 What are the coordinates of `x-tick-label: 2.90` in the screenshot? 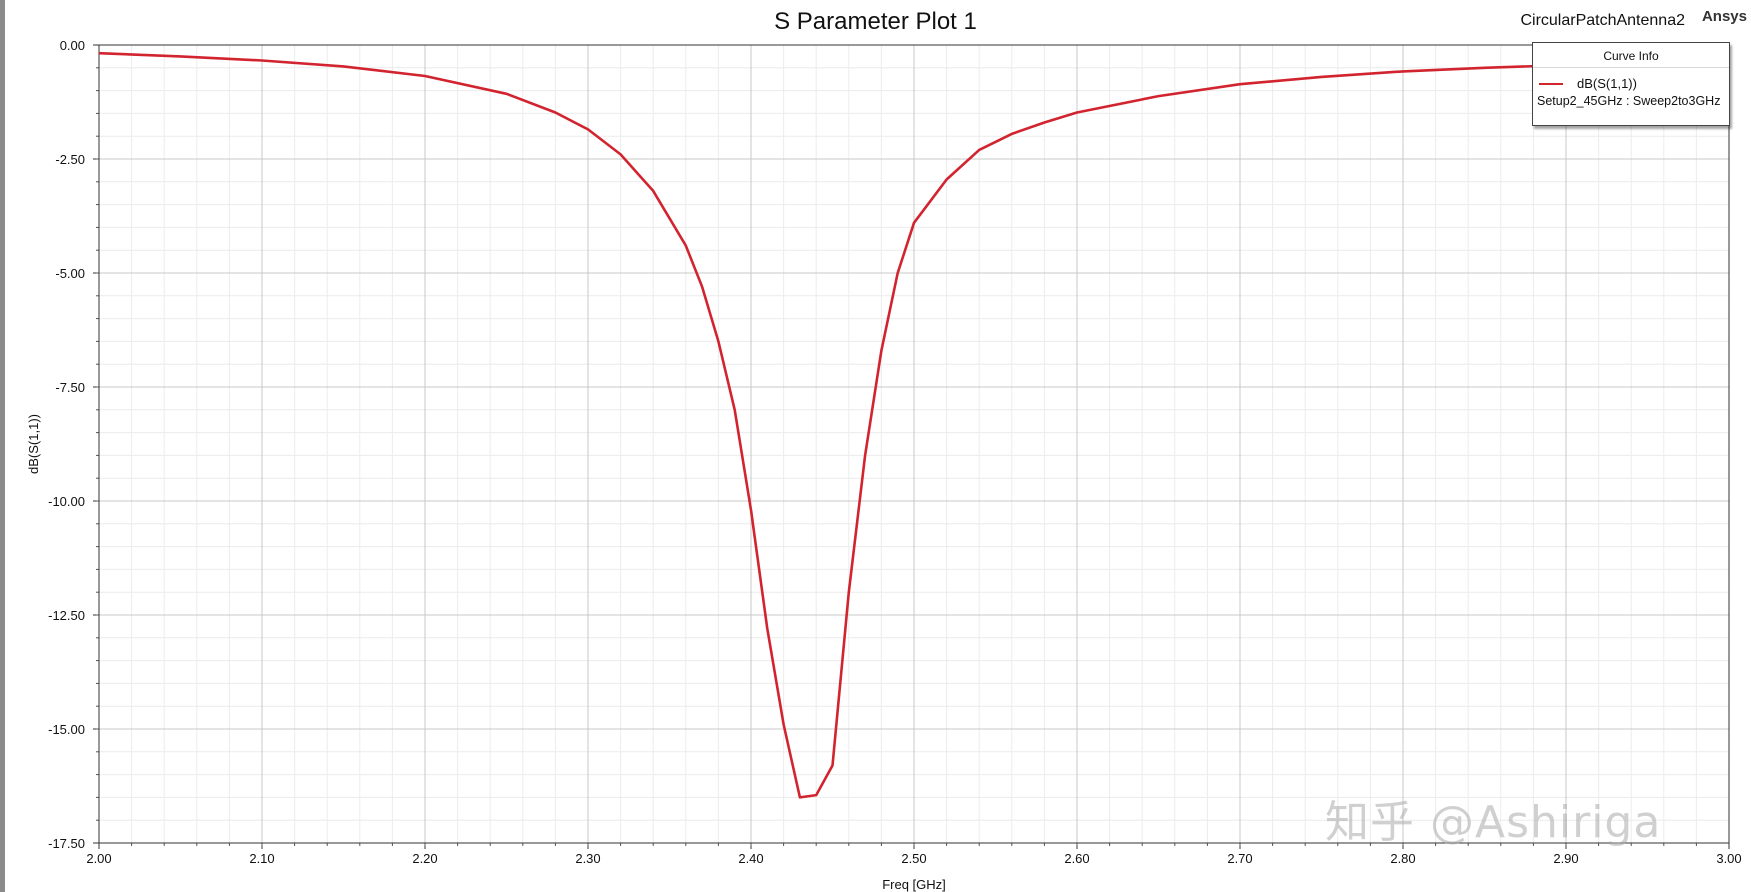 It's located at (1565, 858).